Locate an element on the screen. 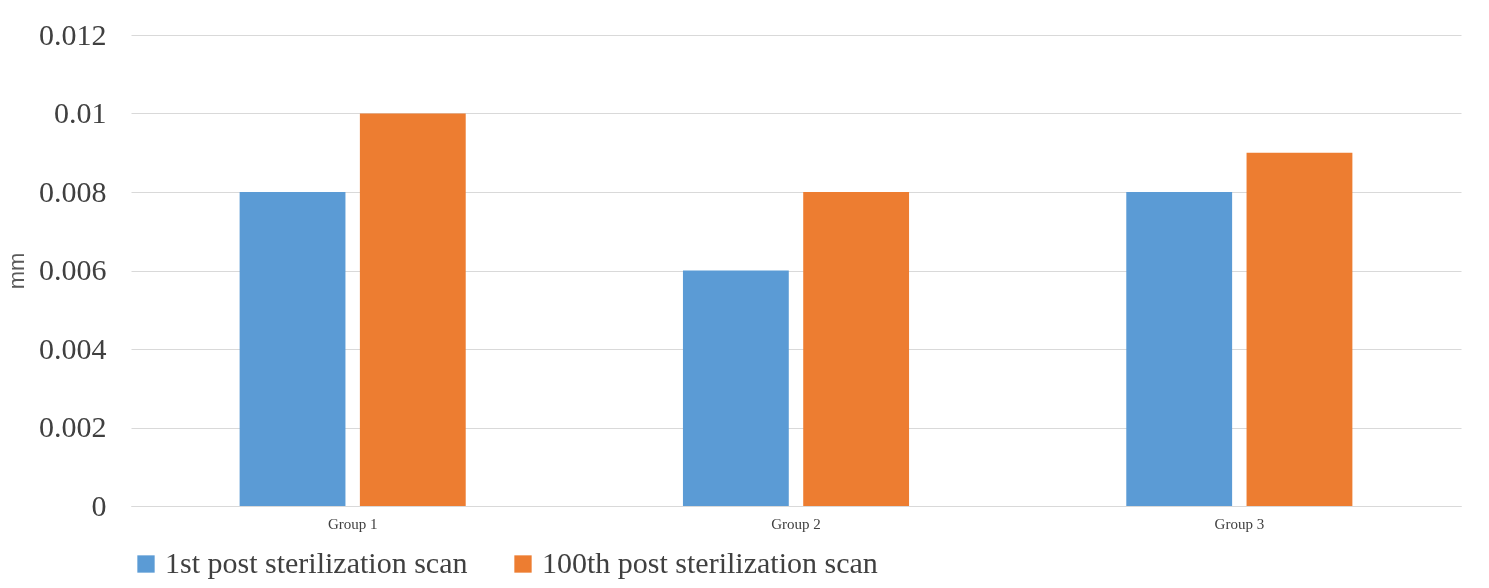  x-tick-label: Group 3 is located at coordinates (1239, 523).